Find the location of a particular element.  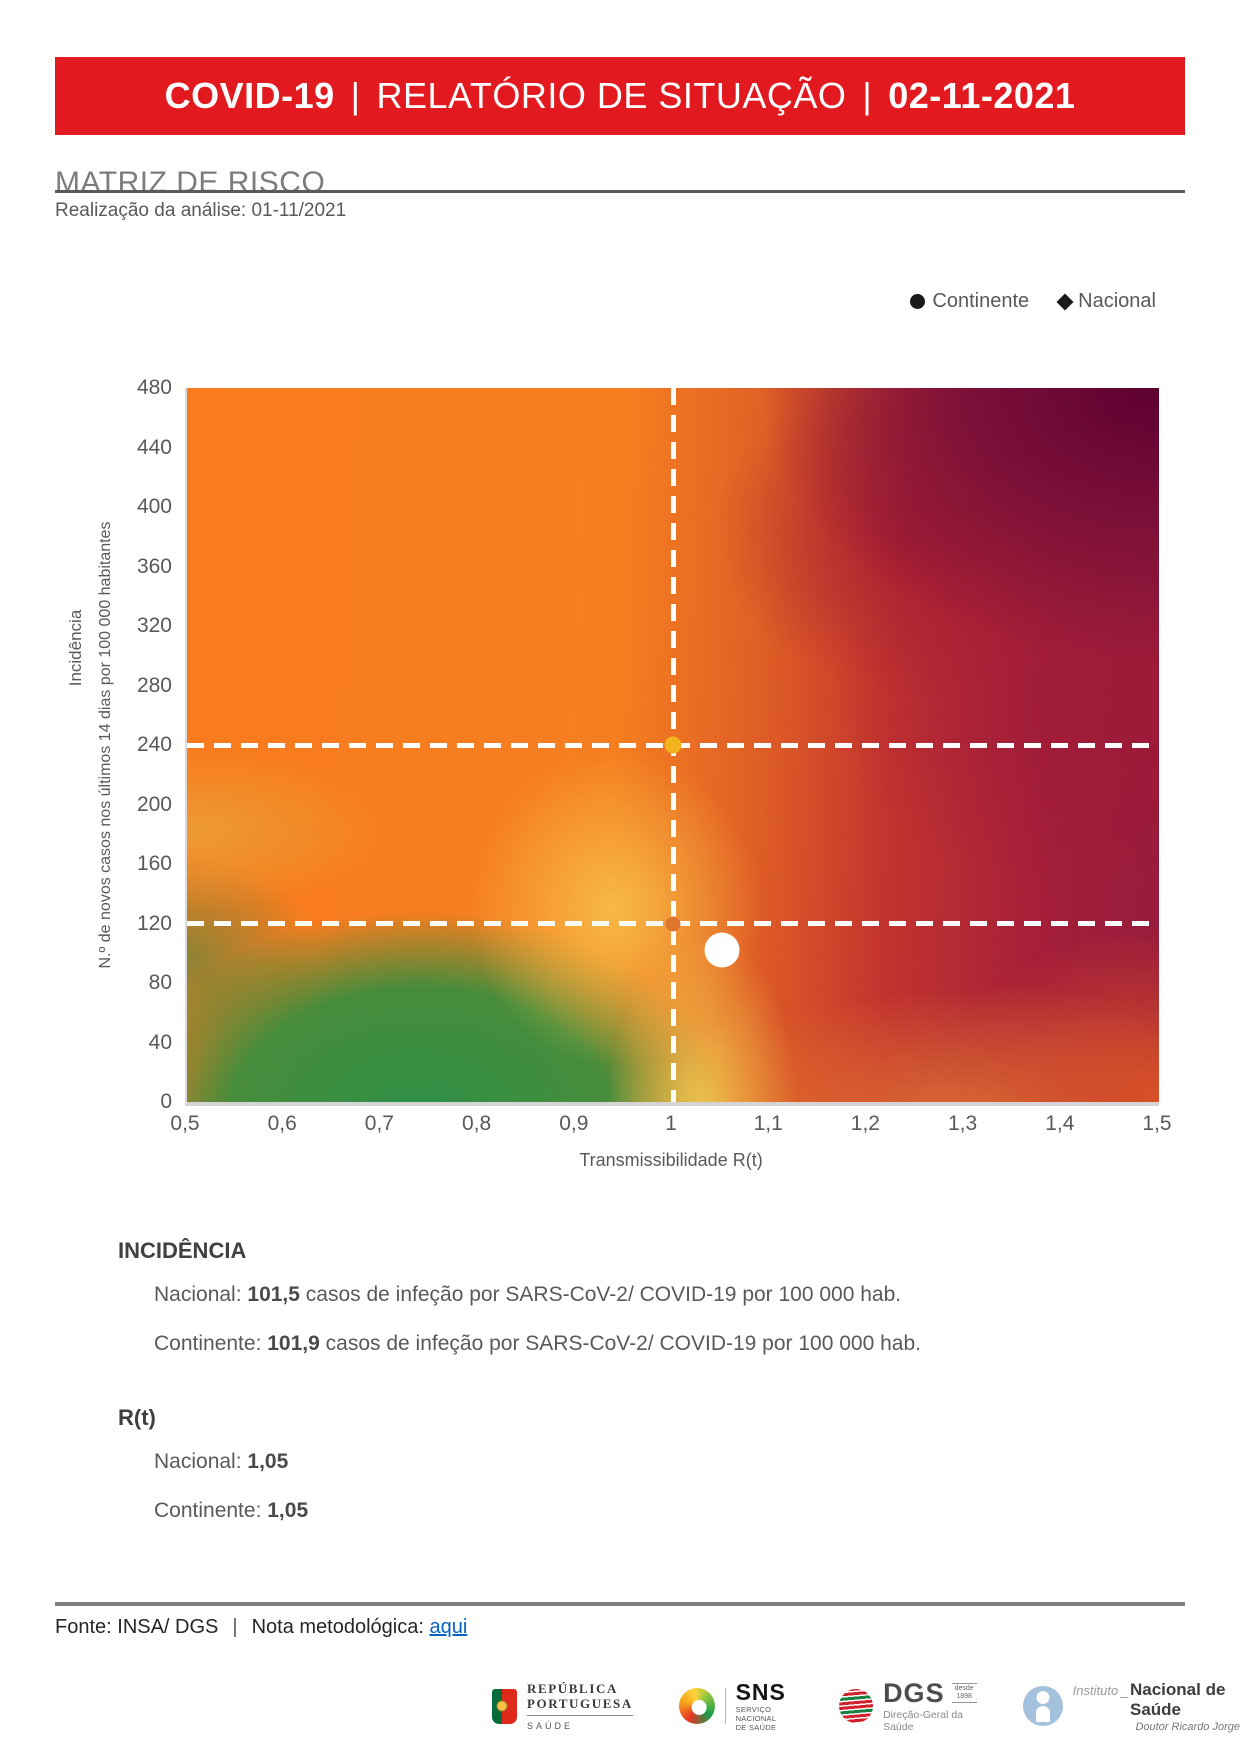

logo-dgs: DGS desde 1898 Direção-Geral da Saúde is located at coordinates (908, 1705).